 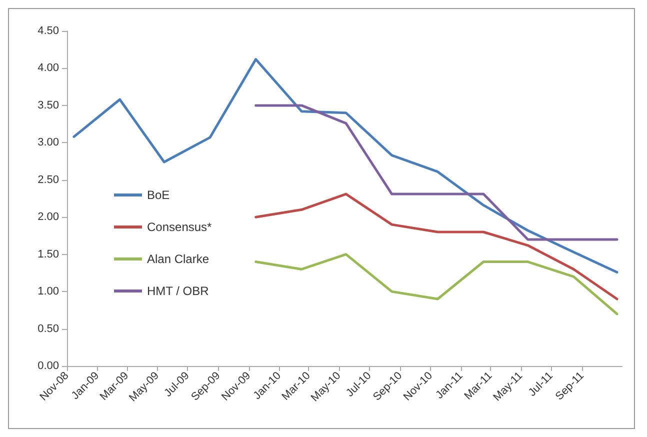 I want to click on y-tick-label: 4.50, so click(x=48, y=31).